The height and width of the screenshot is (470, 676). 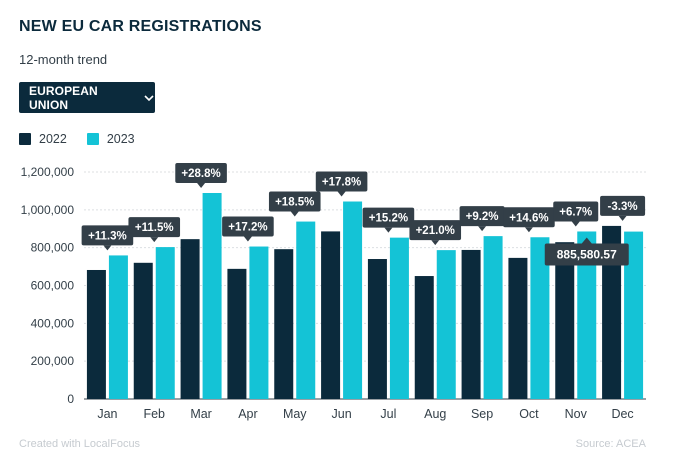 What do you see at coordinates (518, 328) in the screenshot?
I see `bar-2022-oct` at bounding box center [518, 328].